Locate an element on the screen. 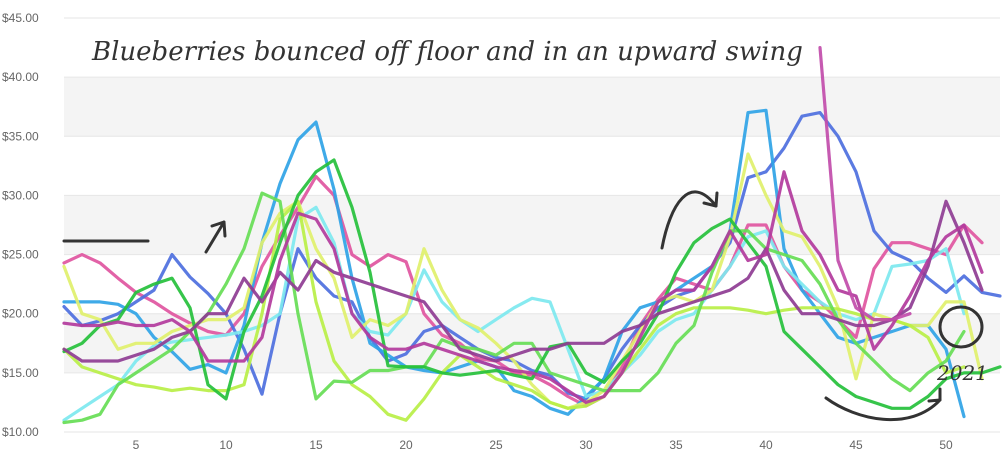  x-tick-label: 35 is located at coordinates (676, 445).